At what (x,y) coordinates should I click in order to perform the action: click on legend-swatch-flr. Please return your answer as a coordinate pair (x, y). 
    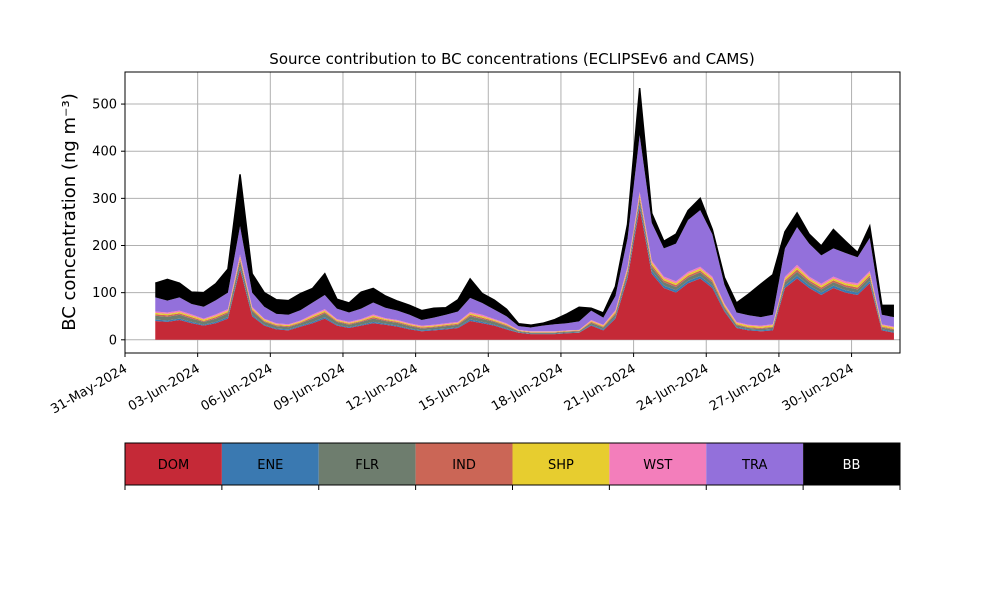
    Looking at the image, I should click on (367, 464).